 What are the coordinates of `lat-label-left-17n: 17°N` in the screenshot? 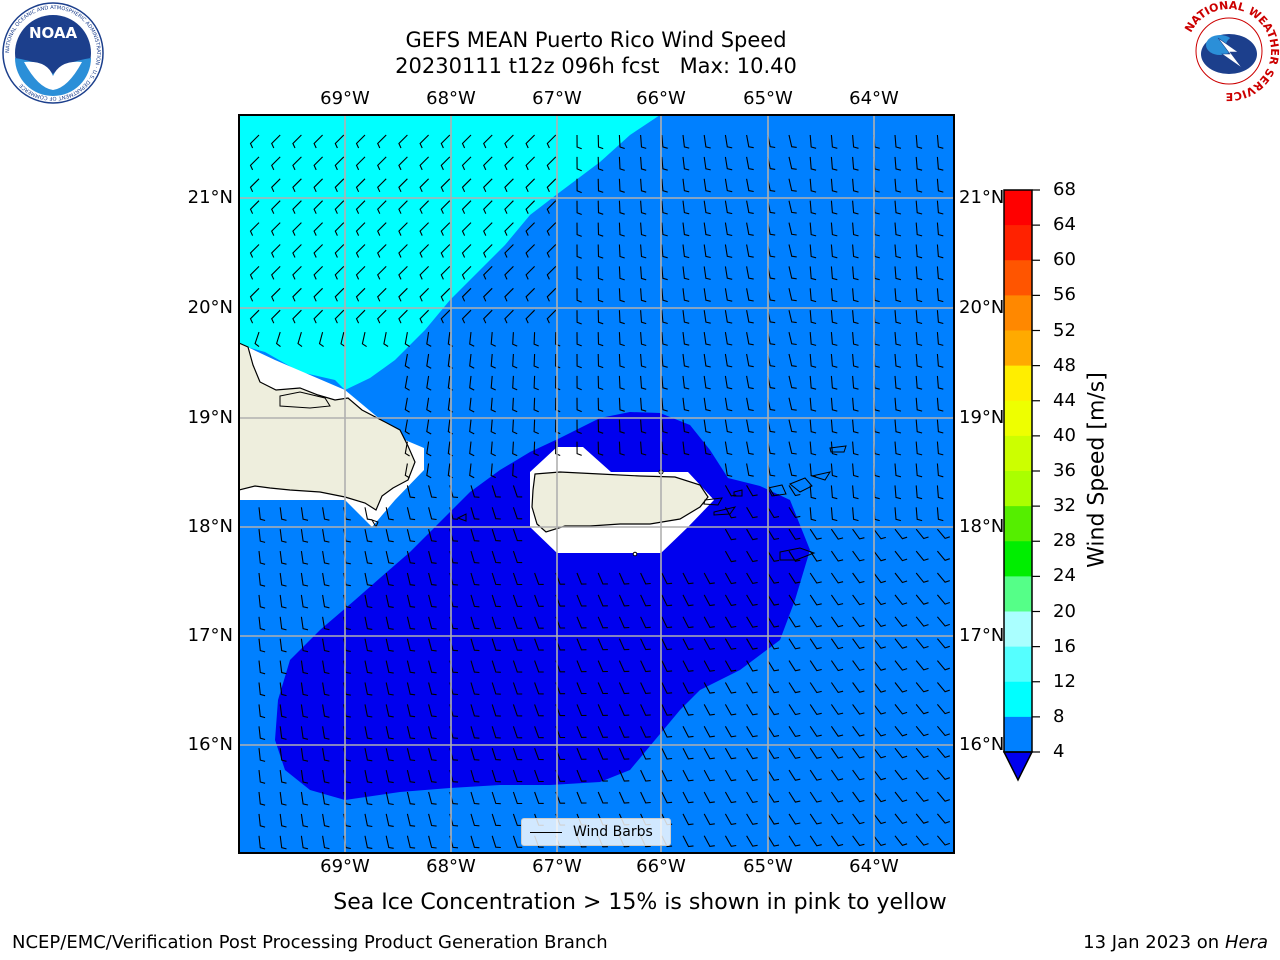 It's located at (210, 635).